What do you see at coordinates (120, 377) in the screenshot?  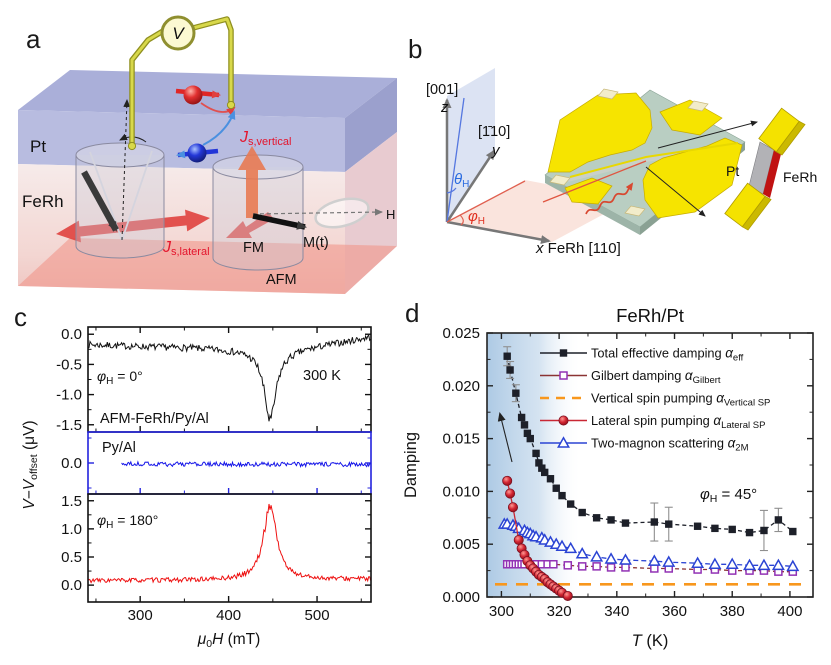 I see `c-angle-0-annotation: φH = 0°` at bounding box center [120, 377].